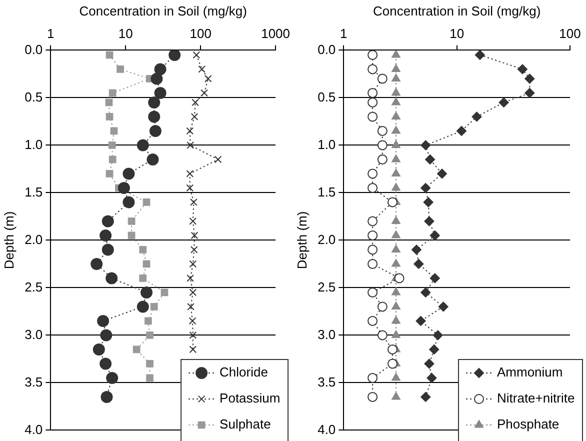 Image resolution: width=586 pixels, height=441 pixels. What do you see at coordinates (275, 33) in the screenshot?
I see `x-tick-label: 1000` at bounding box center [275, 33].